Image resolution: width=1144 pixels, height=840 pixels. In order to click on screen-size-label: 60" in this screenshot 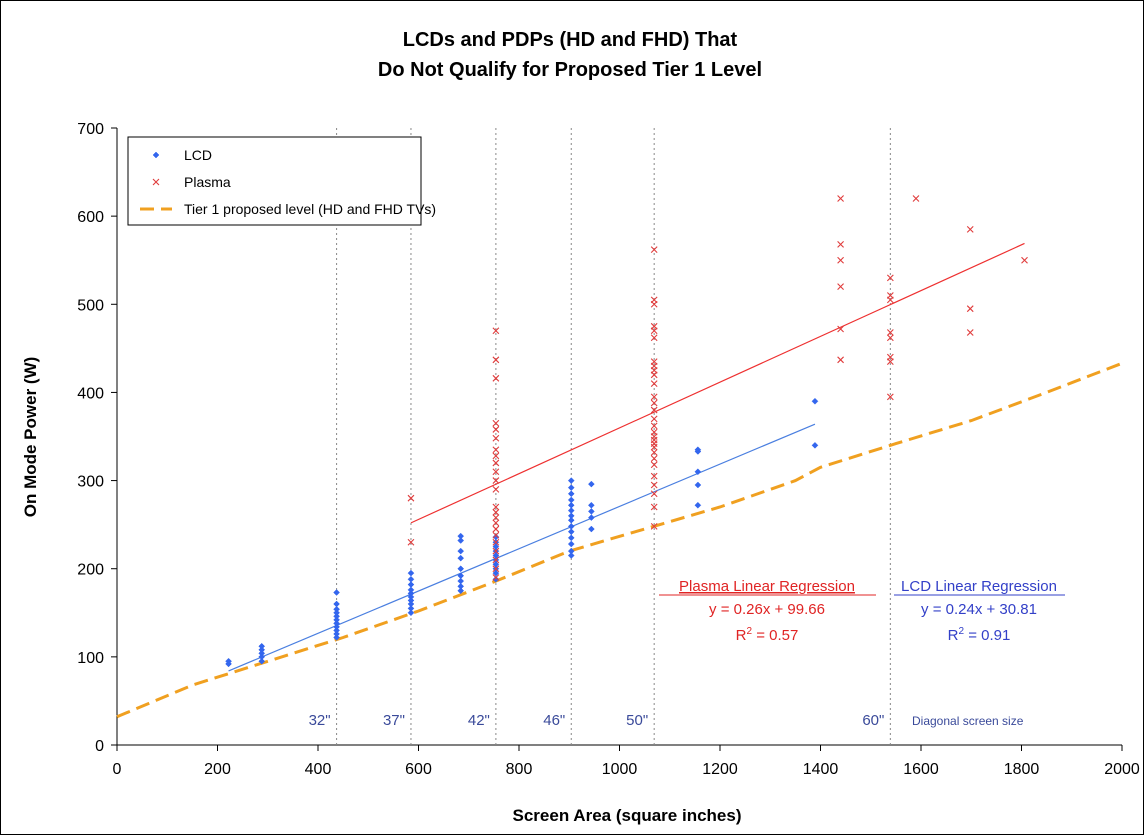, I will do `click(873, 720)`.